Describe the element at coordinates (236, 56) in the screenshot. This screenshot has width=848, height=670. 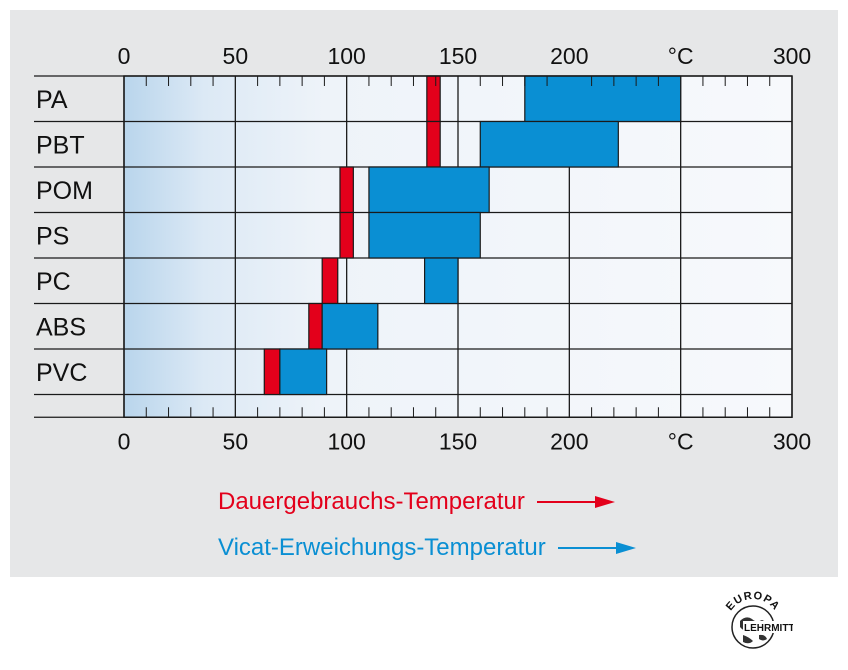
I see `tick-label-top: 50` at that location.